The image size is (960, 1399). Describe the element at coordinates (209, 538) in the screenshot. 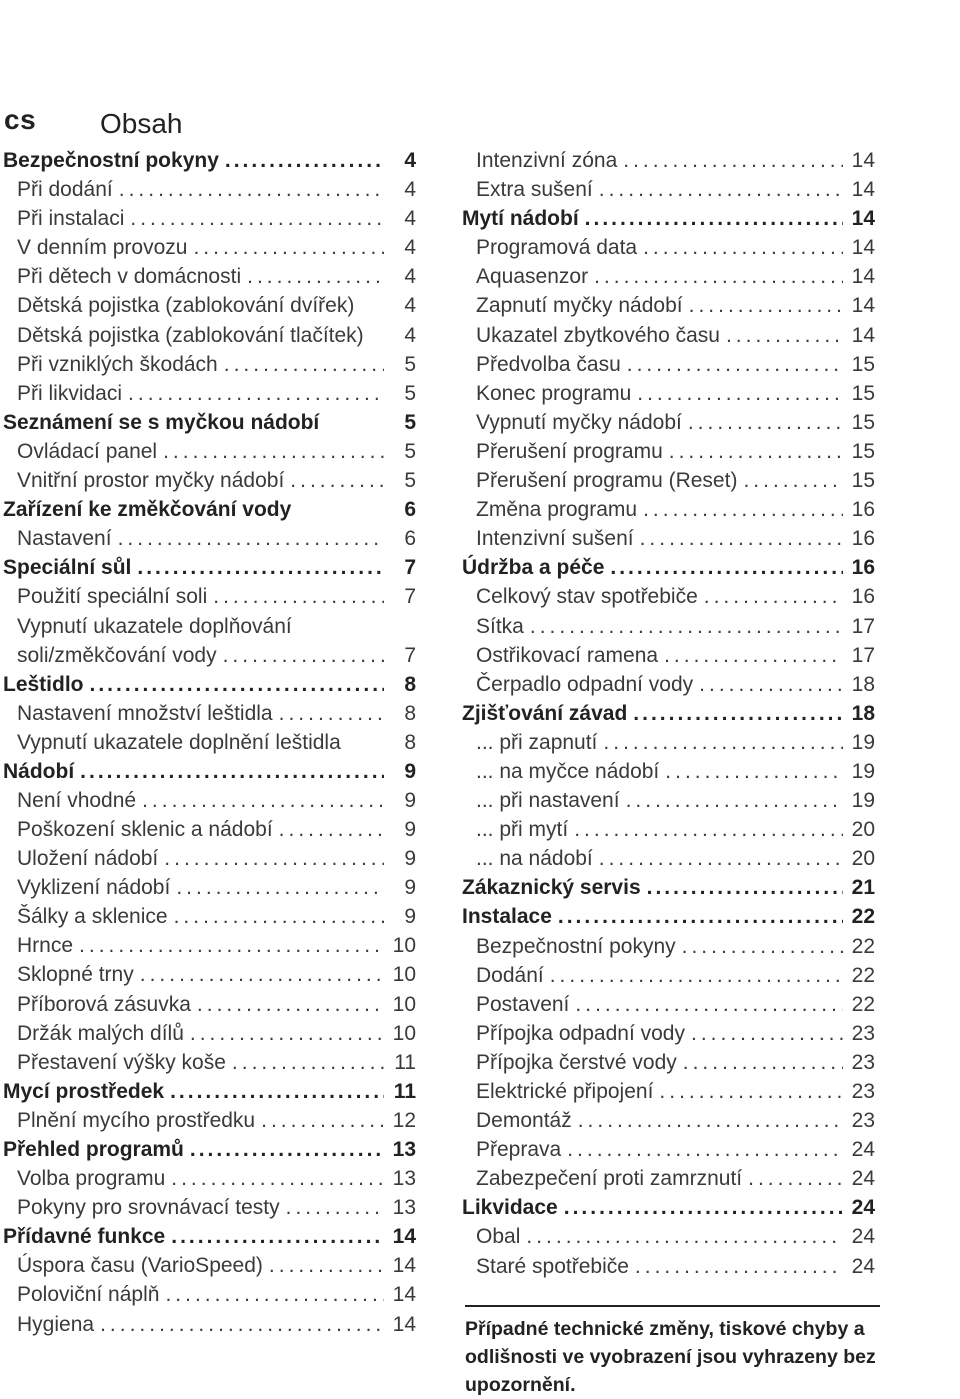

I see `toc-entry: Nastavení 6` at that location.